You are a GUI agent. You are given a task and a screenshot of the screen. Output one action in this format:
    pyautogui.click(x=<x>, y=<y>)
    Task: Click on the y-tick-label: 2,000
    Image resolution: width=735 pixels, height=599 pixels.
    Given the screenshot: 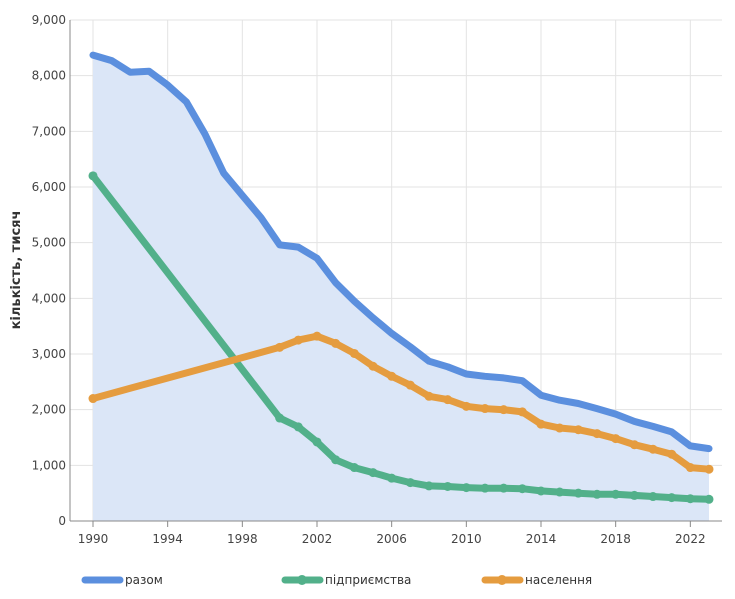 What is the action you would take?
    pyautogui.click(x=49, y=410)
    